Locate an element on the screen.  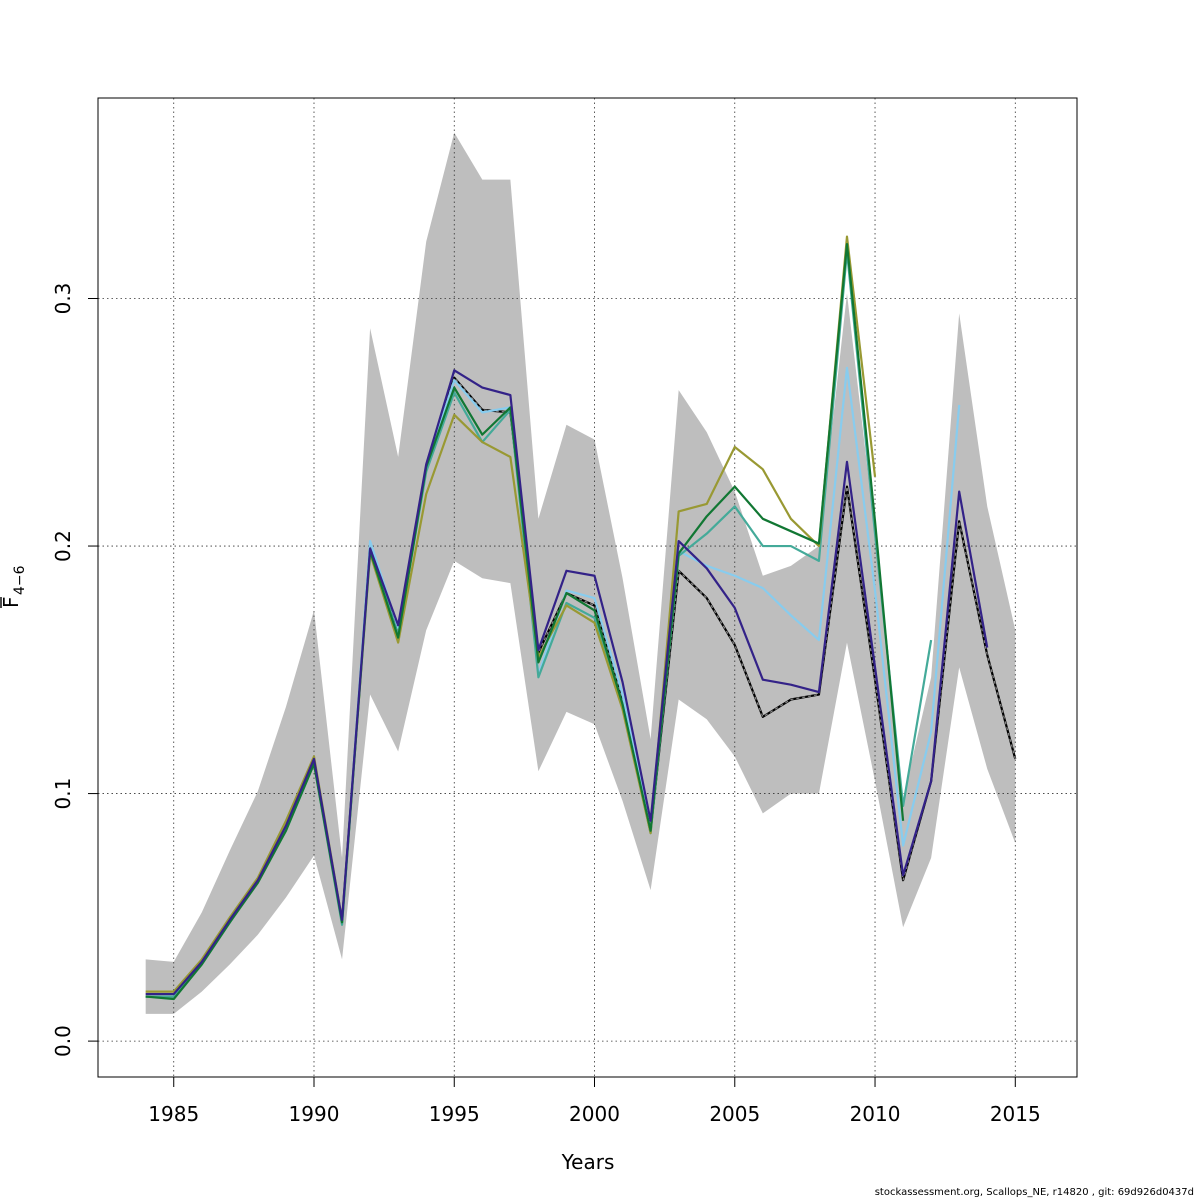
x-tick-label: 2000 is located at coordinates (594, 1114).